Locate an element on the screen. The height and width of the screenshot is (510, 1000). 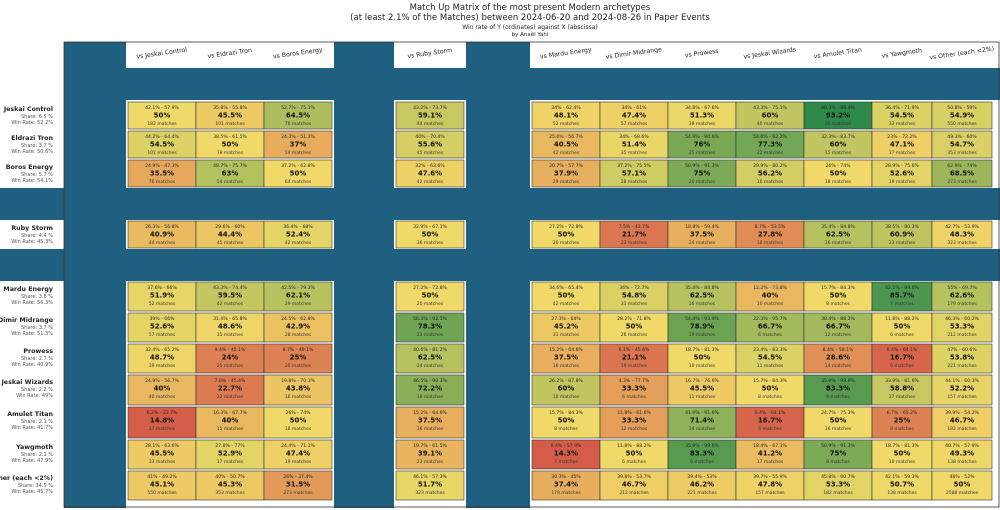
cell-matches: 8 matches is located at coordinates (838, 304).